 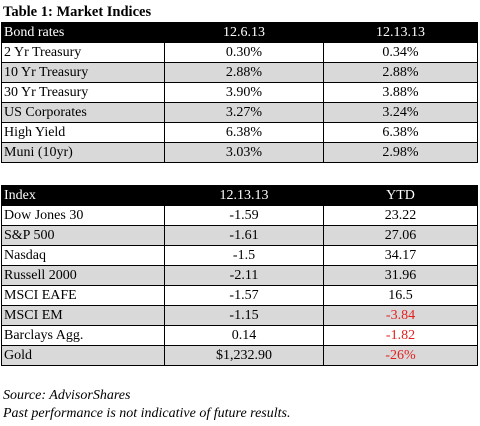 I want to click on row-value: 16.5, so click(x=400, y=295).